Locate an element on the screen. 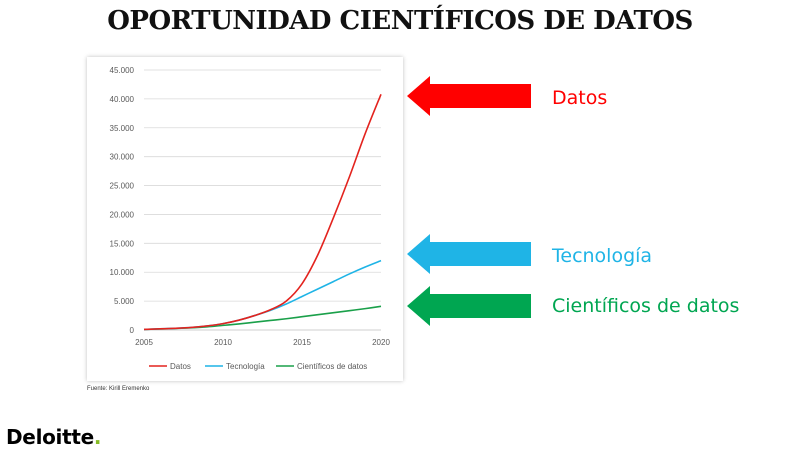  datos-arrow is located at coordinates (470, 96).